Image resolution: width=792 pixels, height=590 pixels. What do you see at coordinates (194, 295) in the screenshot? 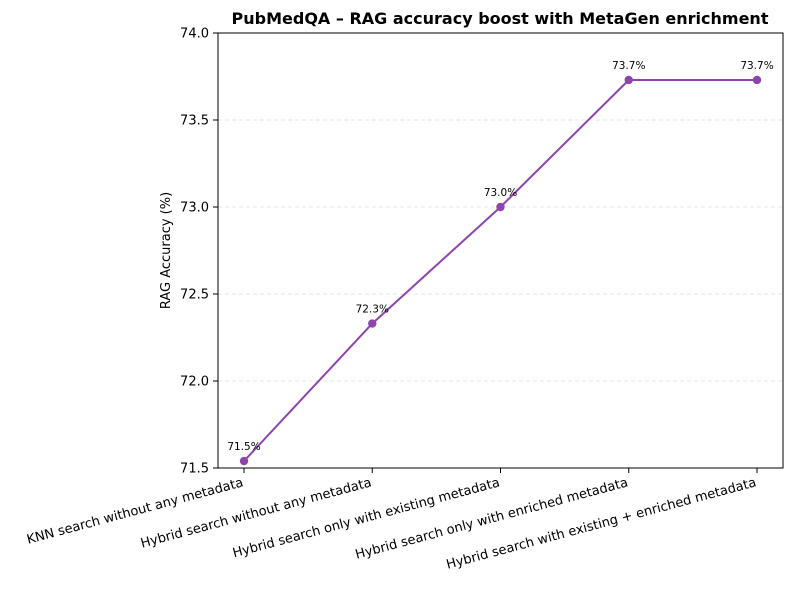
I see `y-tick-label: 72.5` at bounding box center [194, 295].